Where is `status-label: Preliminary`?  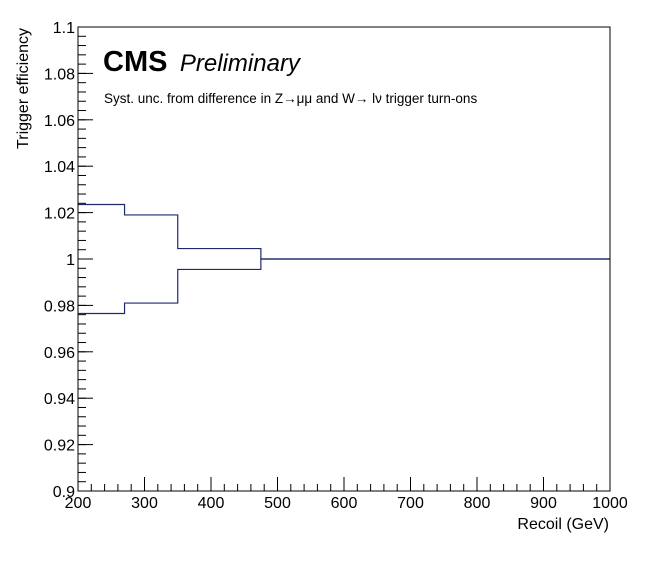
status-label: Preliminary is located at coordinates (241, 63).